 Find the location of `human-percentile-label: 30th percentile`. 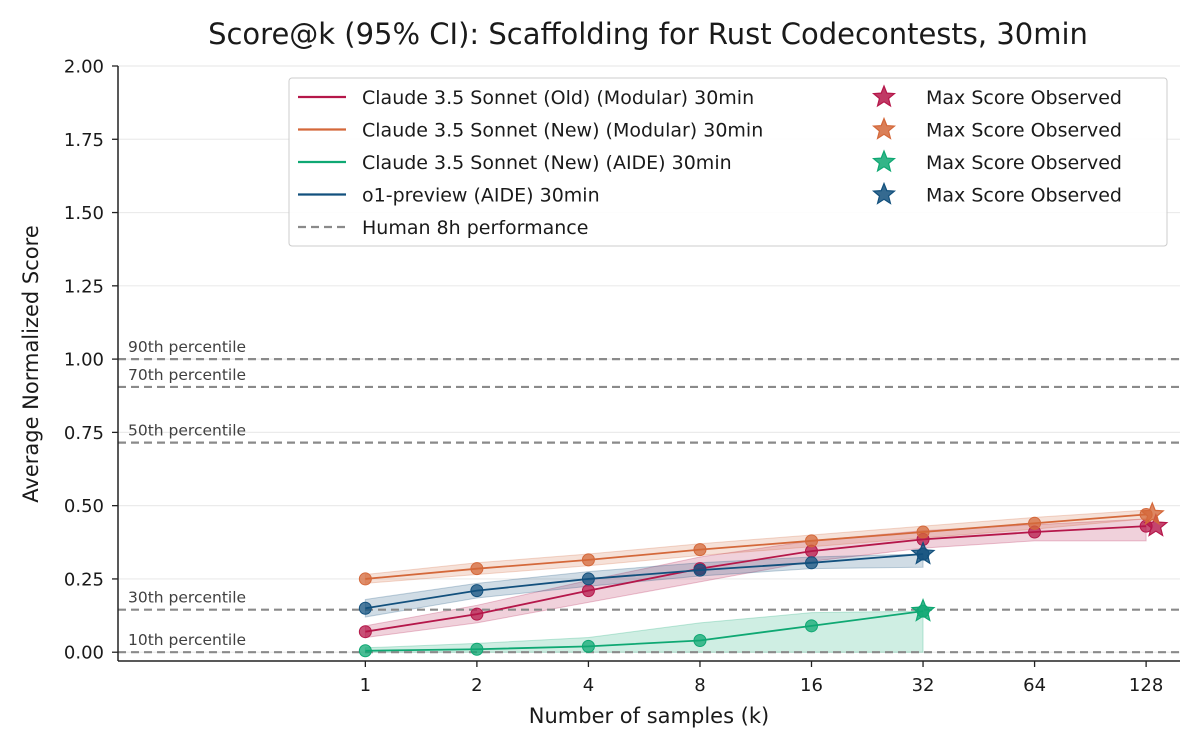

human-percentile-label: 30th percentile is located at coordinates (187, 598).